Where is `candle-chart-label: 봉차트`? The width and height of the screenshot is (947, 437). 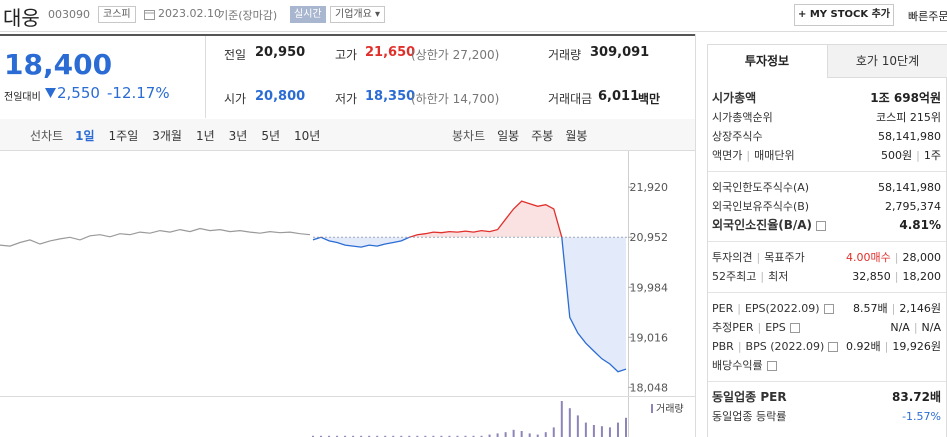
candle-chart-label: 봉차트 is located at coordinates (469, 136).